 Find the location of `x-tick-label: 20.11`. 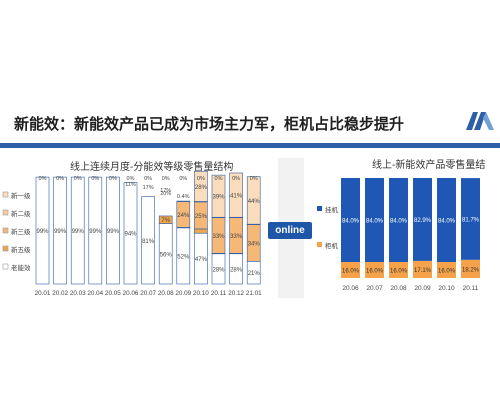

x-tick-label: 20.11 is located at coordinates (471, 288).